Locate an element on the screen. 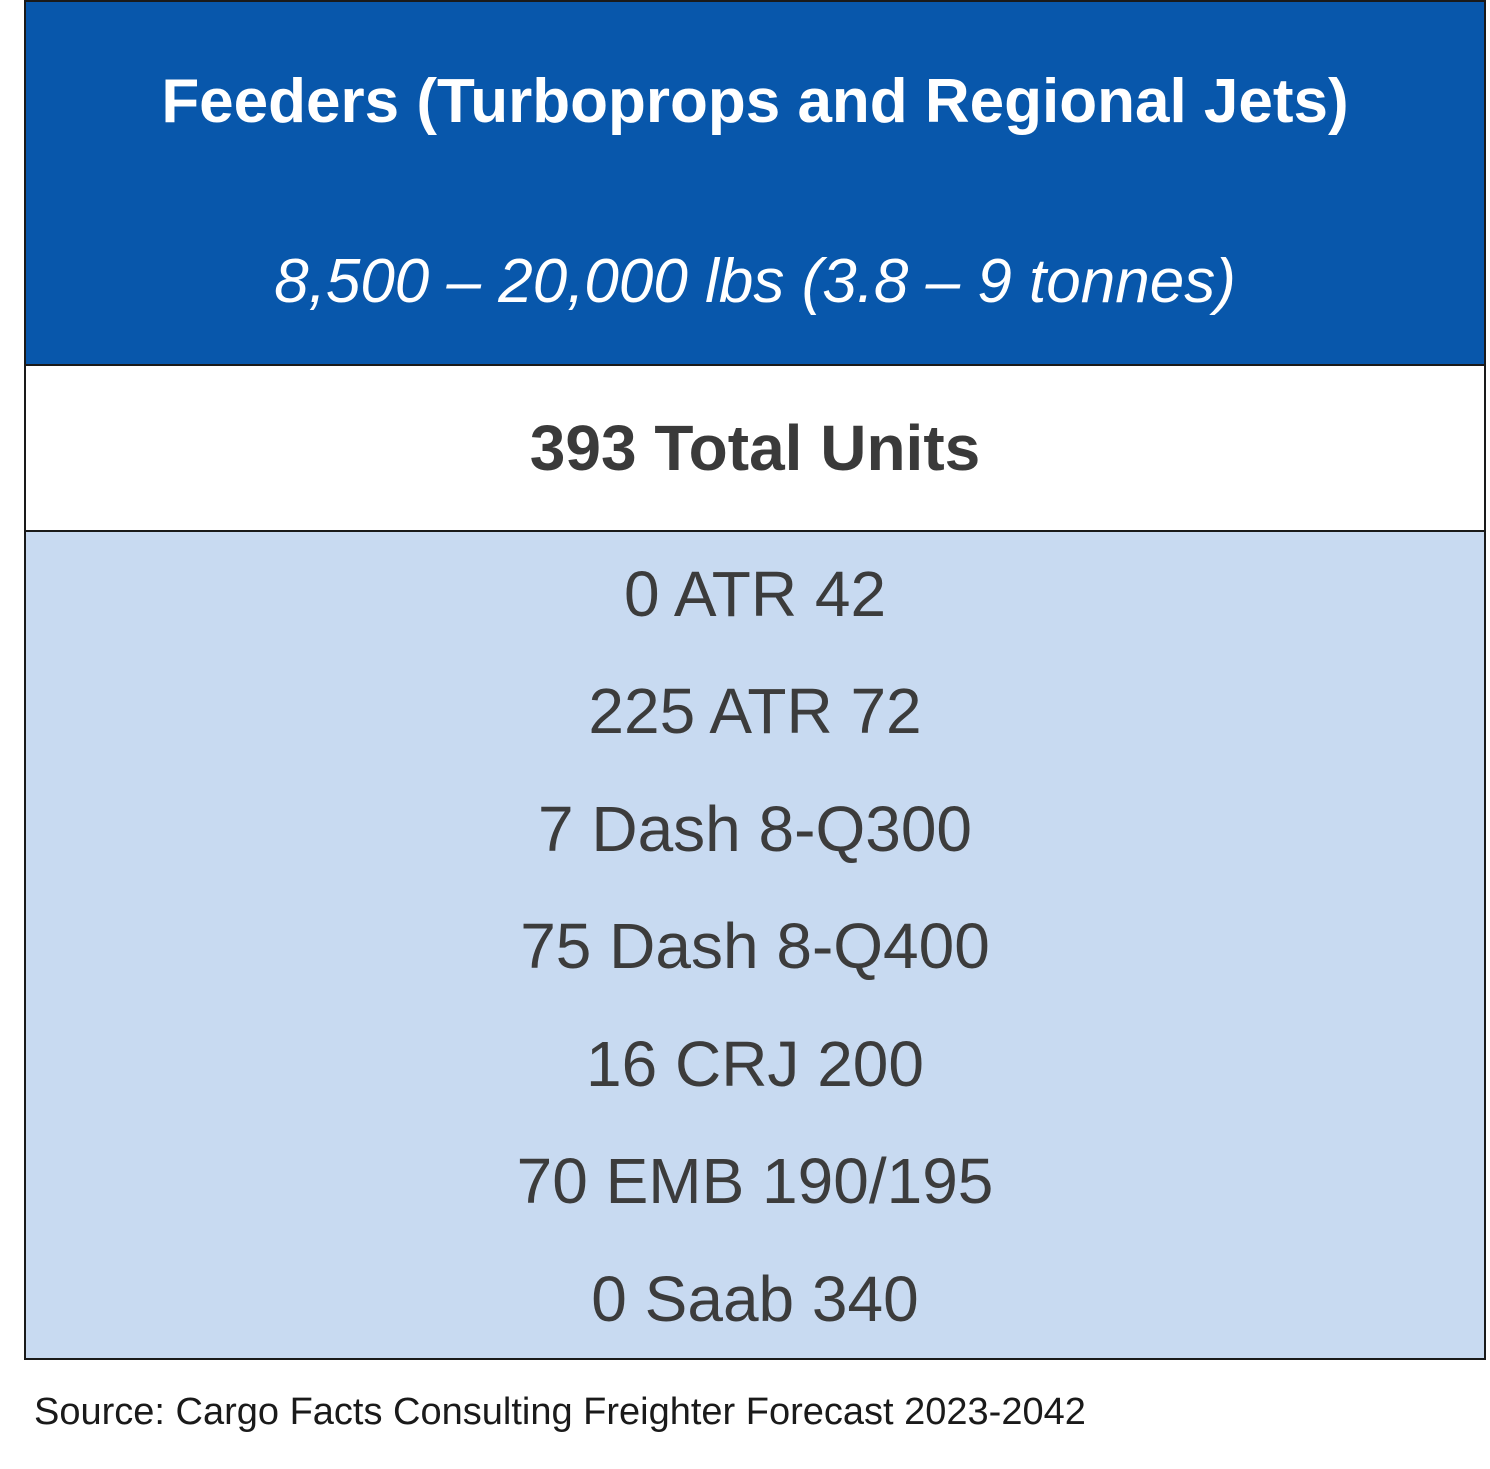 The width and height of the screenshot is (1490, 1469). table-title: Feeders (Turboprops and Regional Jets) is located at coordinates (755, 101).